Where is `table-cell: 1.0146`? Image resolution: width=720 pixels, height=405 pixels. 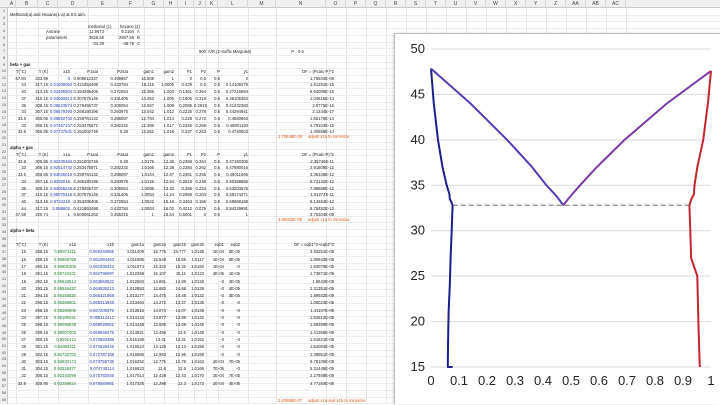
table-cell: 1.0146 is located at coordinates (197, 252).